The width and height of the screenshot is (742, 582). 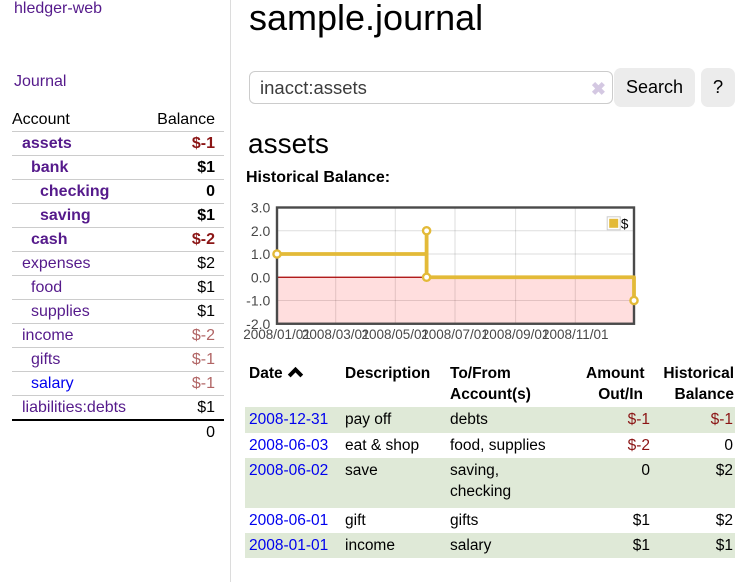 I want to click on svg-text: 2008/05/01, so click(x=396, y=334).